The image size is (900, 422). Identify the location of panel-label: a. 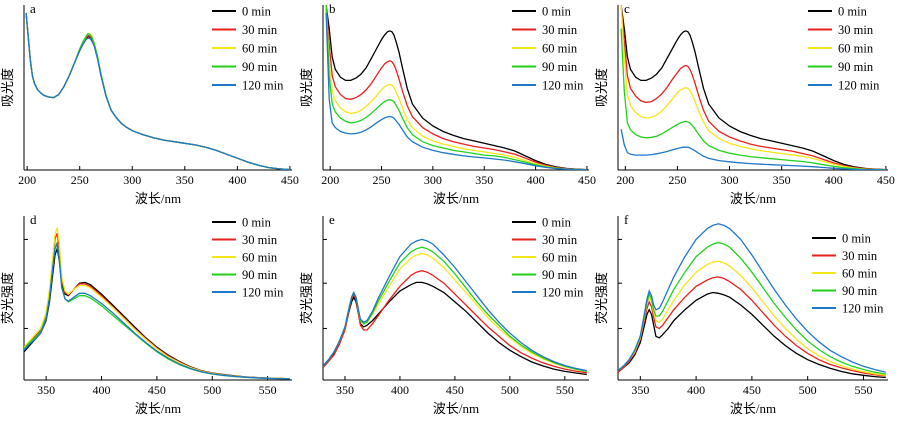
(33, 8).